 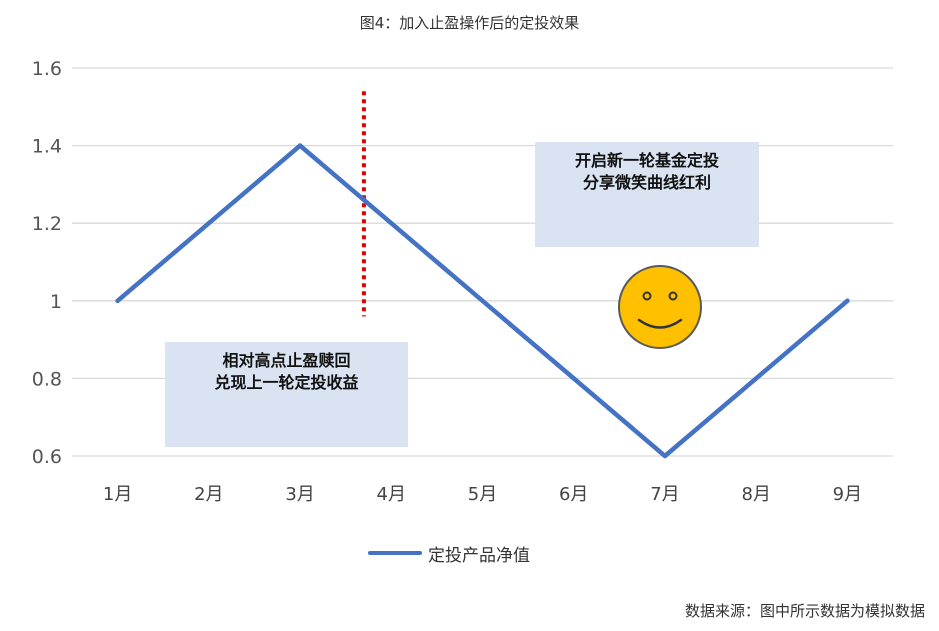 What do you see at coordinates (804, 611) in the screenshot?
I see `source-note: 数据来源：图中所示数据为模拟数据` at bounding box center [804, 611].